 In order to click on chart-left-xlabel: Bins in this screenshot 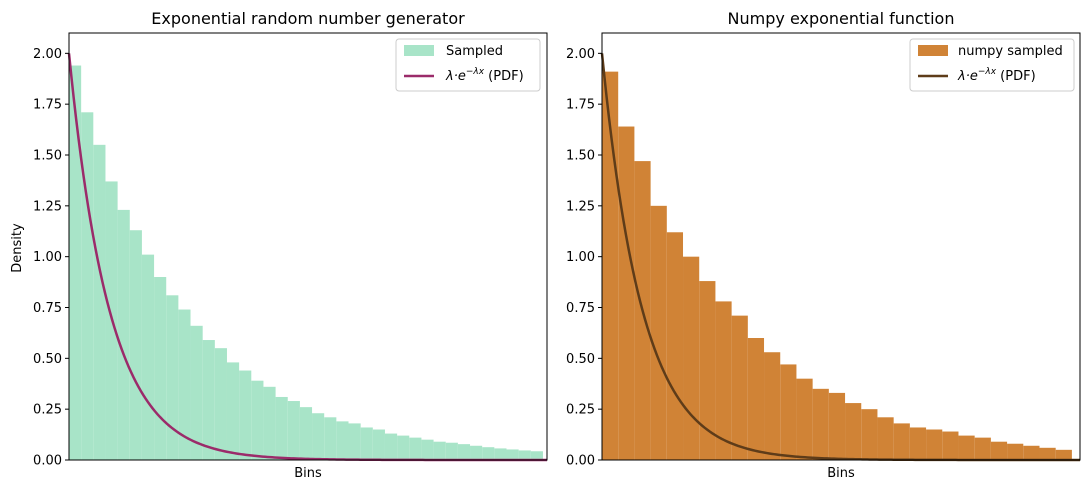, I will do `click(308, 473)`.